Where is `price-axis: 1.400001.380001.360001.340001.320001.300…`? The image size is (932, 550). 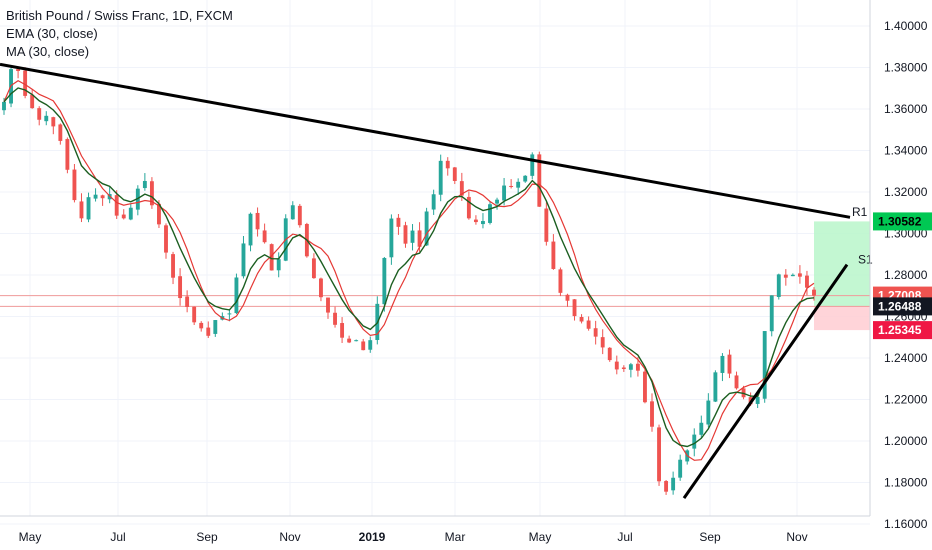
price-axis: 1.400001.380001.360001.340001.320001.300… is located at coordinates (900, 265).